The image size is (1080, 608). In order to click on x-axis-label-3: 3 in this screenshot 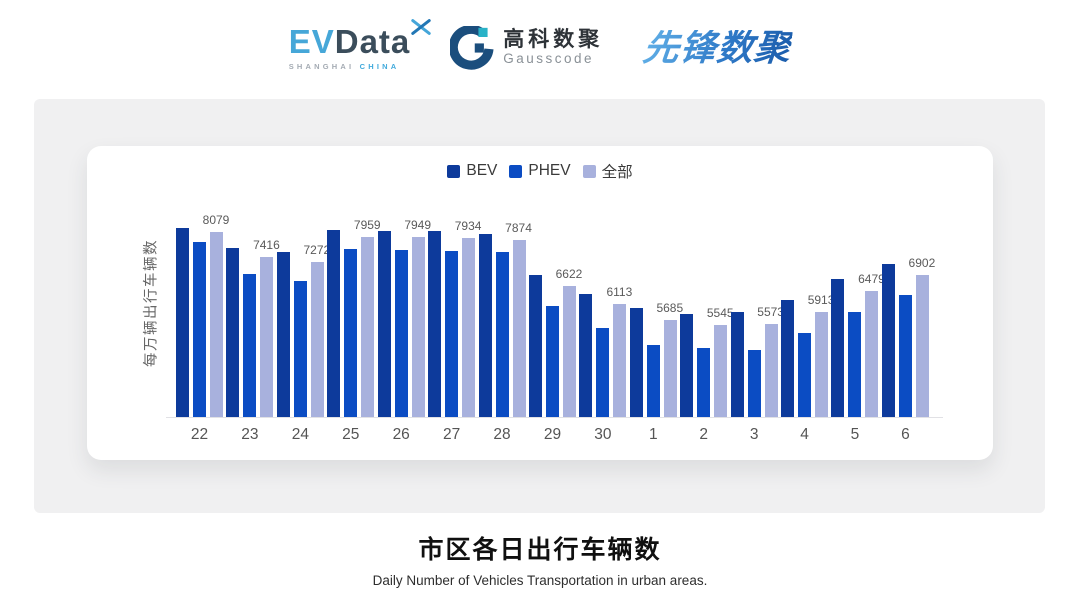, I will do `click(754, 434)`.